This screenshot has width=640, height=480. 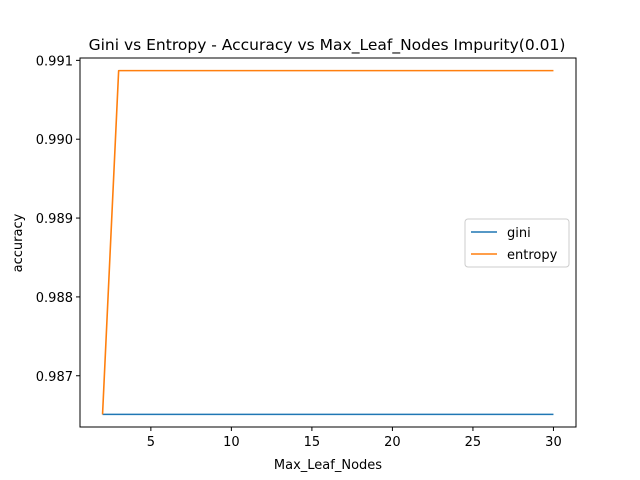 I want to click on x-axis: 5 10 15 20 25 30, so click(x=354, y=438).